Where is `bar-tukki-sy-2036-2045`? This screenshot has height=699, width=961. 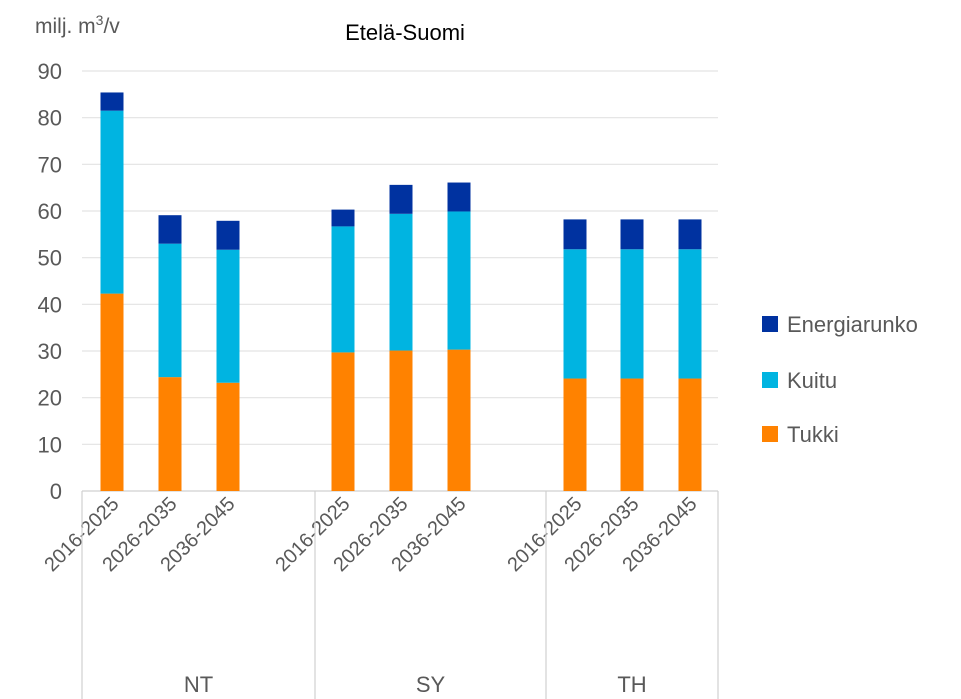 bar-tukki-sy-2036-2045 is located at coordinates (459, 420).